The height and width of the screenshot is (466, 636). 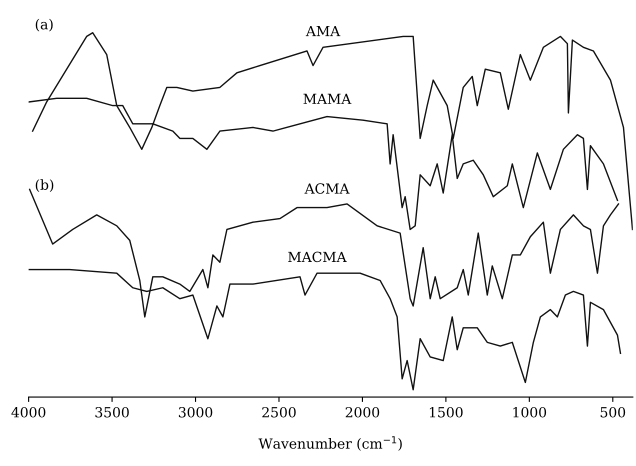 What do you see at coordinates (363, 412) in the screenshot?
I see `x-tick-label: 2000` at bounding box center [363, 412].